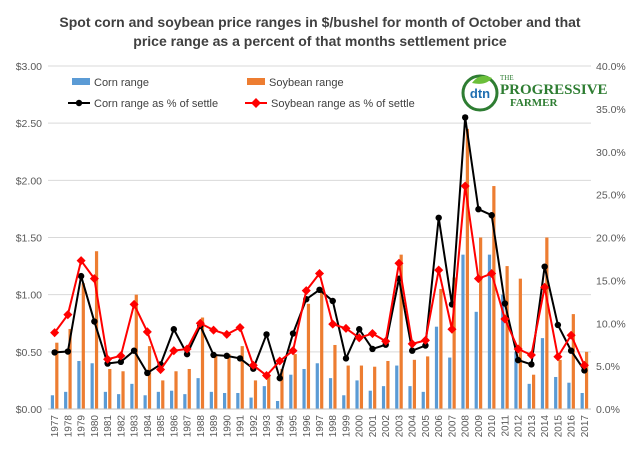 This screenshot has height=460, width=640. Describe the element at coordinates (360, 426) in the screenshot. I see `x-tick-label: 2000` at that location.